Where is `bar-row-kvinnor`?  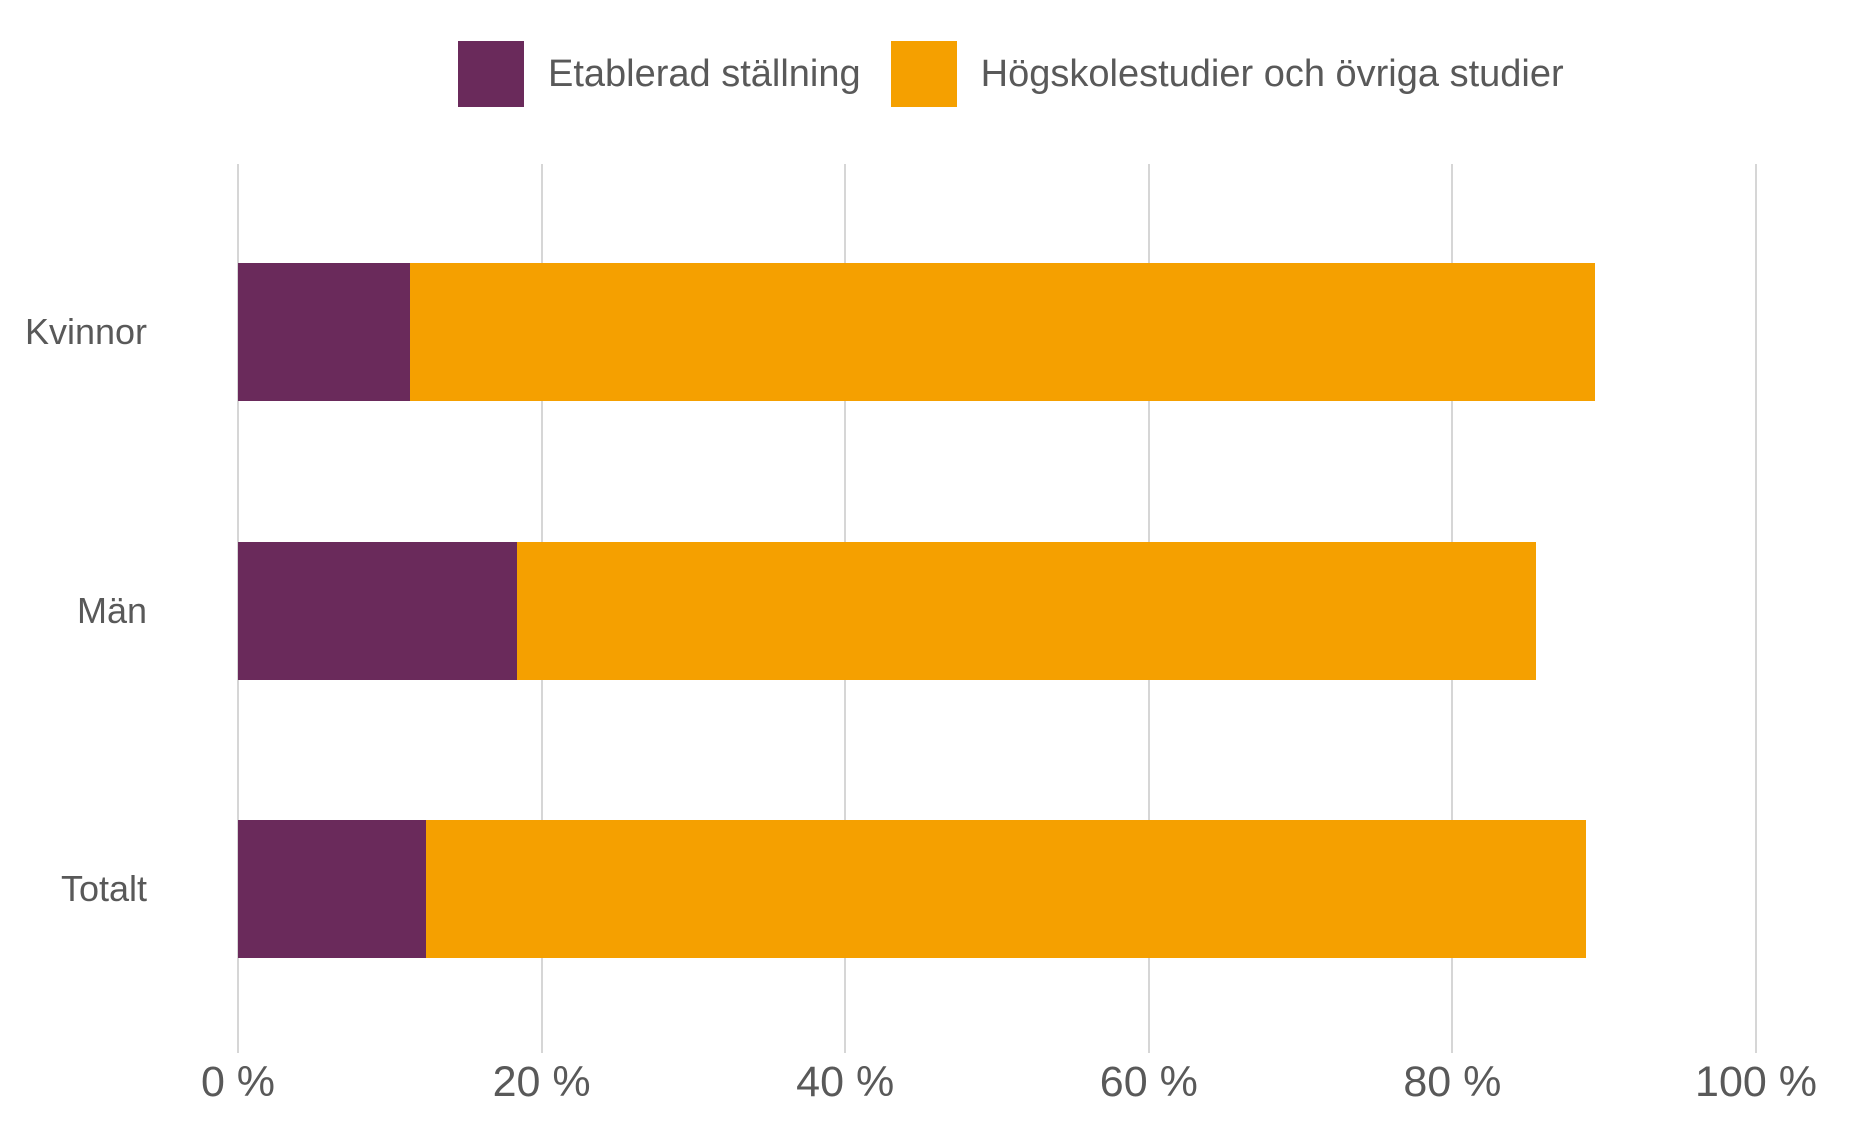 bar-row-kvinnor is located at coordinates (917, 332).